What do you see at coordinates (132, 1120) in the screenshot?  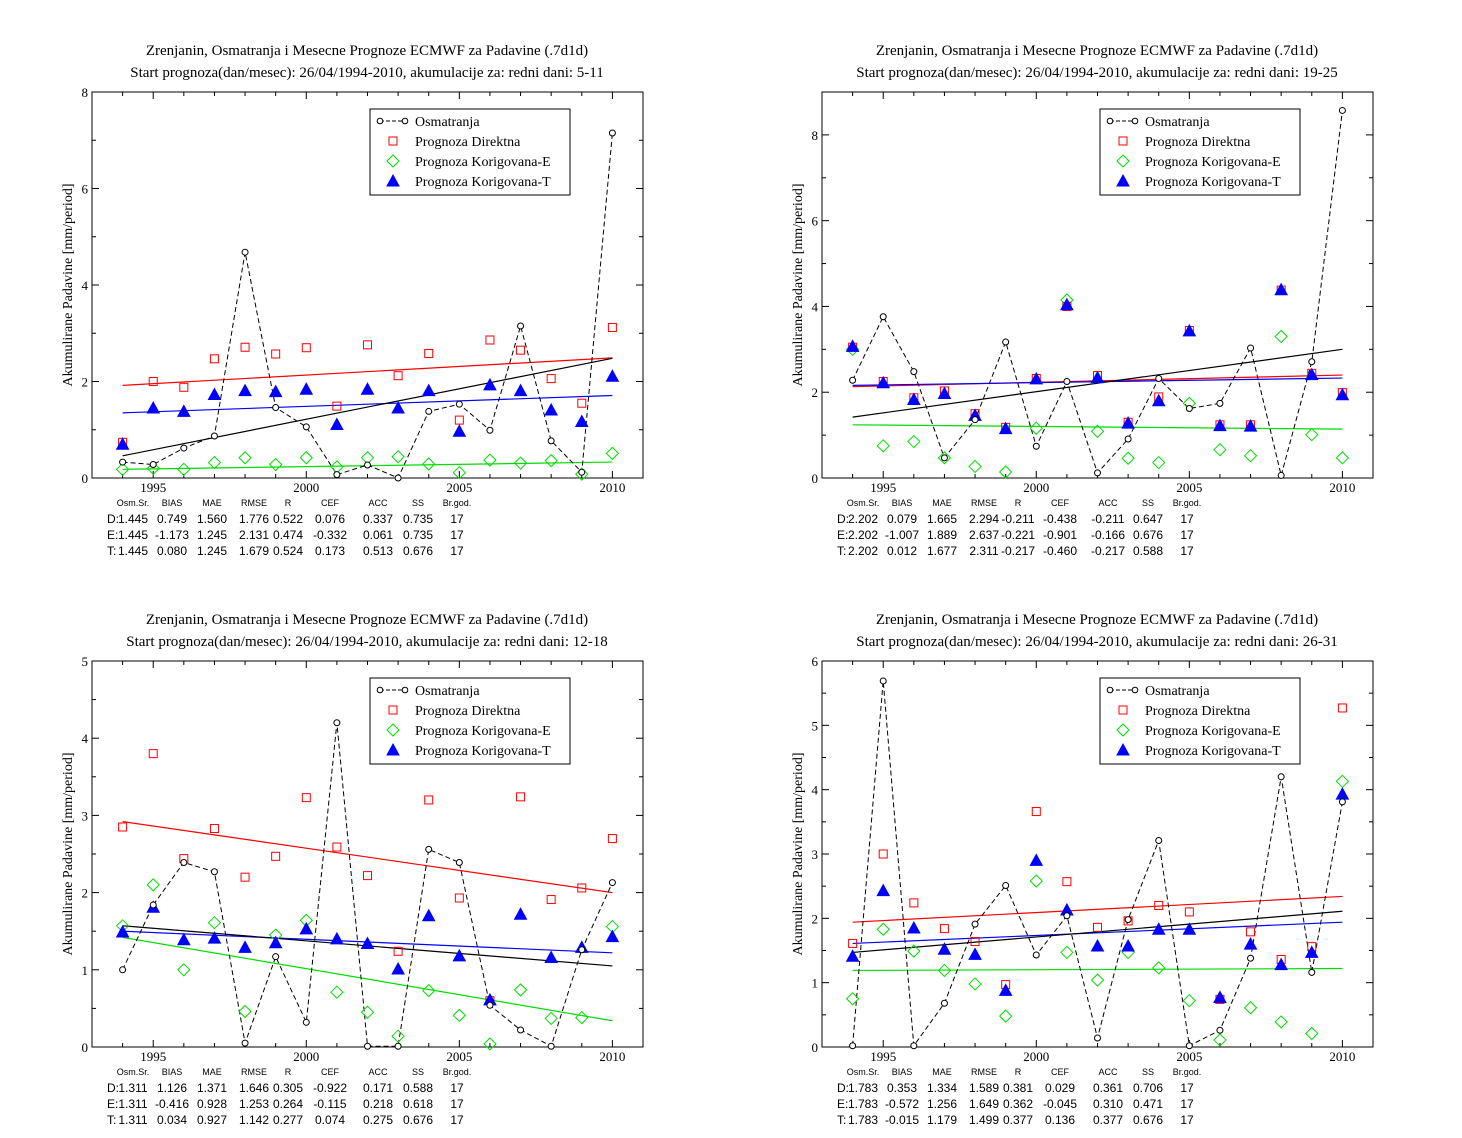 I see `stats-value: 1.311` at bounding box center [132, 1120].